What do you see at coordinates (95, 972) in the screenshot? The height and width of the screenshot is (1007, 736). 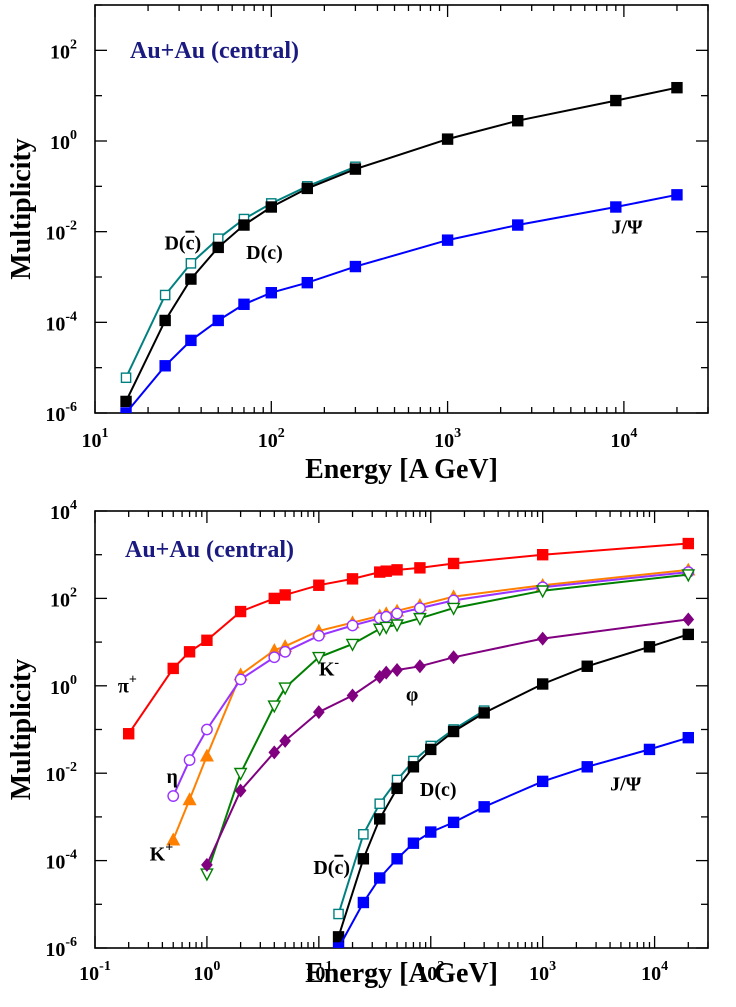 I see `x-tick-label: 10⁻¹` at bounding box center [95, 972].